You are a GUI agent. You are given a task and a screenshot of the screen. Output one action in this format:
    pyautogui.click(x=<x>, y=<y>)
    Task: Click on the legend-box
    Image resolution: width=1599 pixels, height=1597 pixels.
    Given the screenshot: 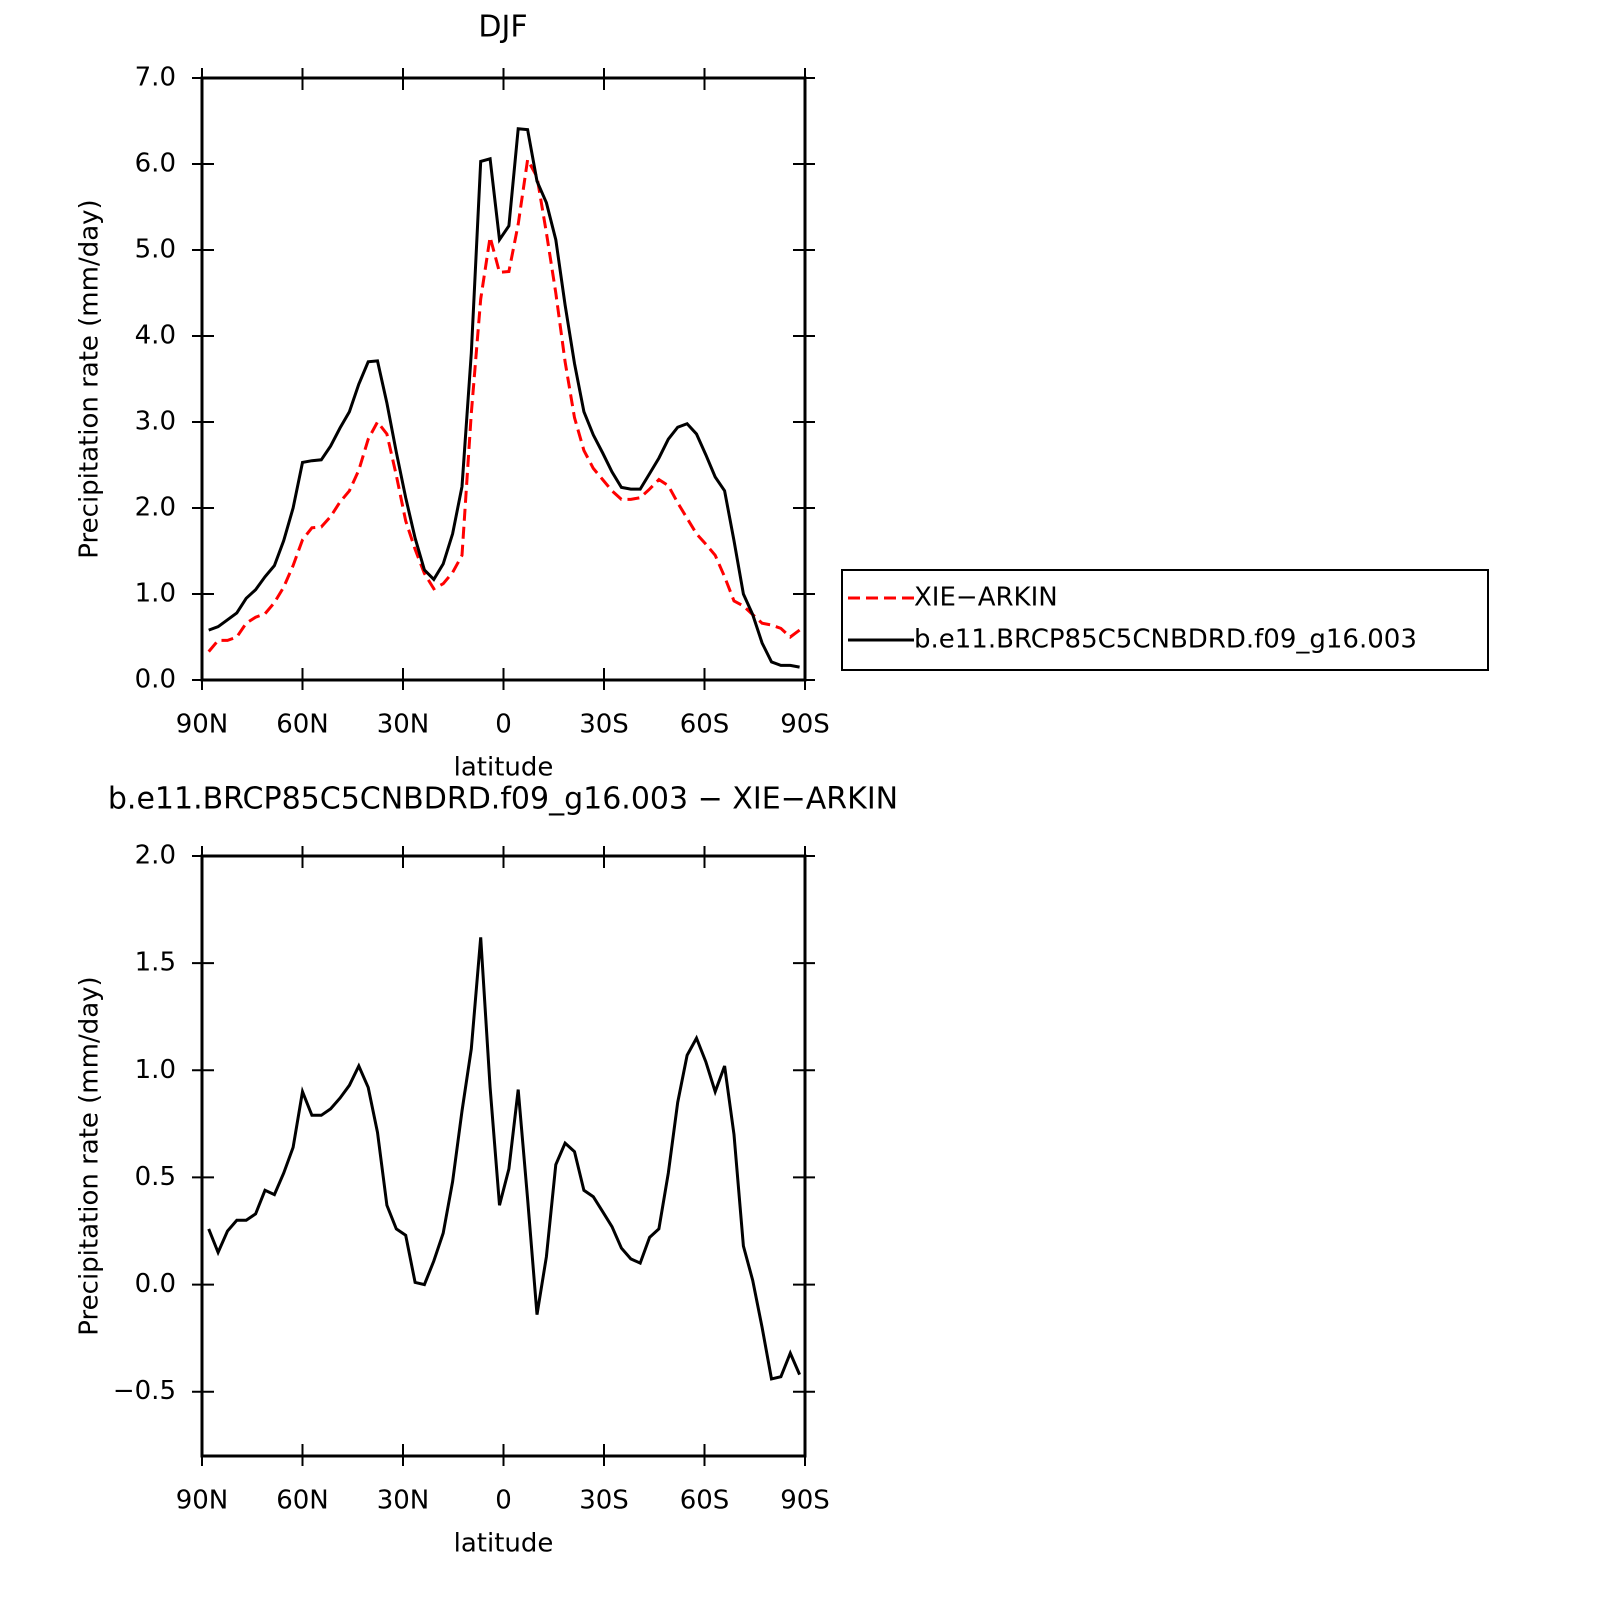 What is the action you would take?
    pyautogui.click(x=1165, y=620)
    